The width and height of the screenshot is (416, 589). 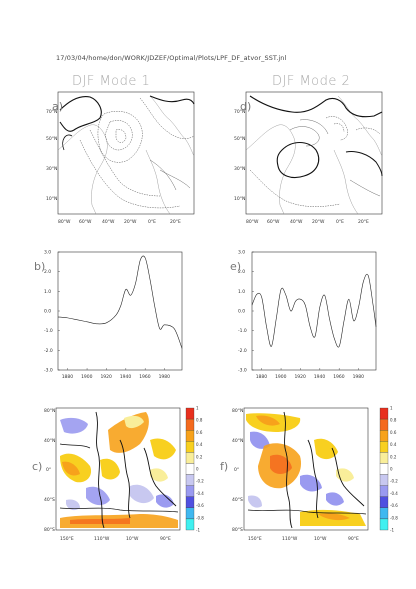 I want to click on ts-e-xtick-label: 1920, so click(x=300, y=377).